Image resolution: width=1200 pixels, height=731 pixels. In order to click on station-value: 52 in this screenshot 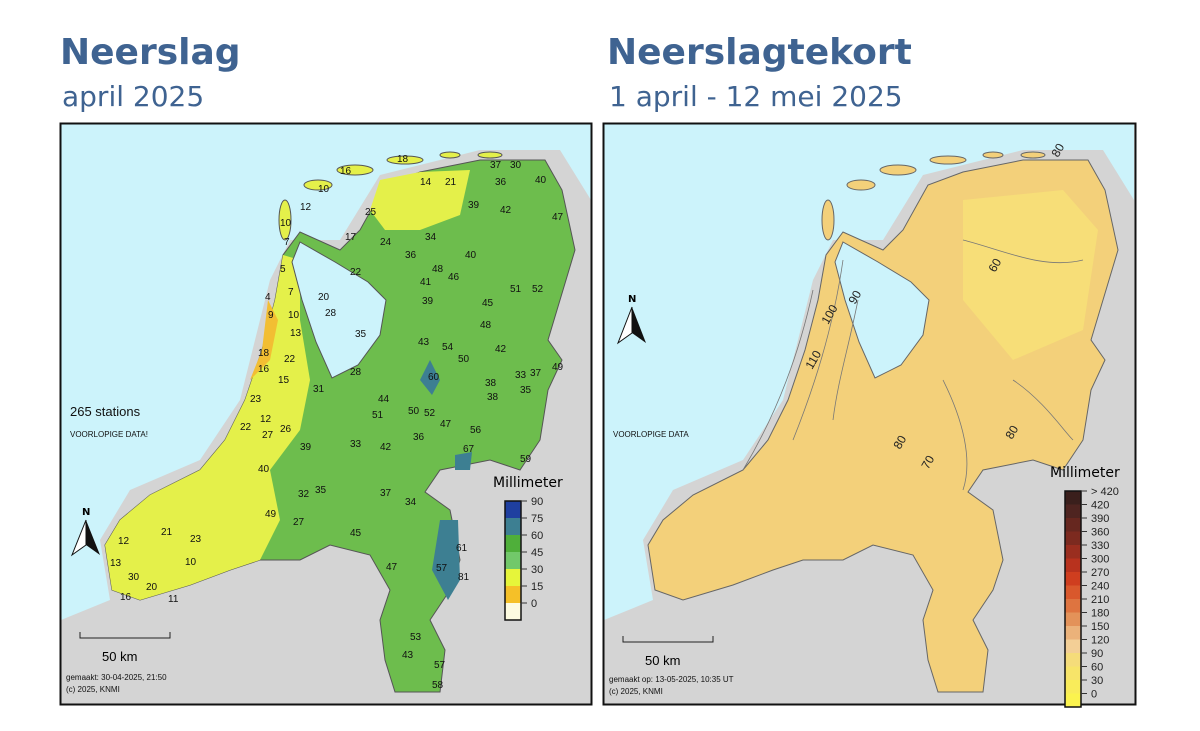, I will do `click(430, 413)`.